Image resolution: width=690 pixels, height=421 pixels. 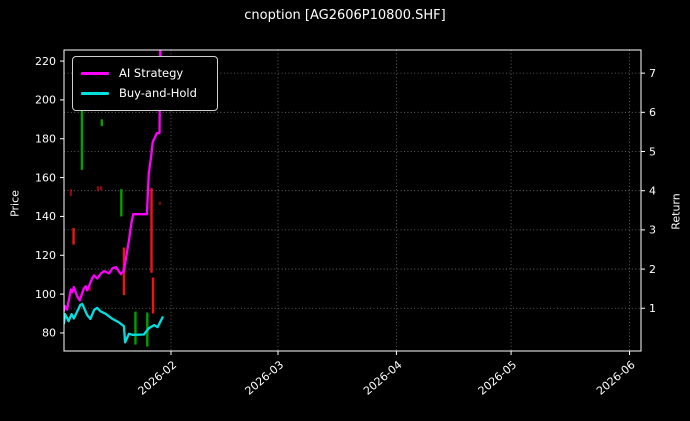 I want to click on legend-label: AI Strategy, so click(x=151, y=73).